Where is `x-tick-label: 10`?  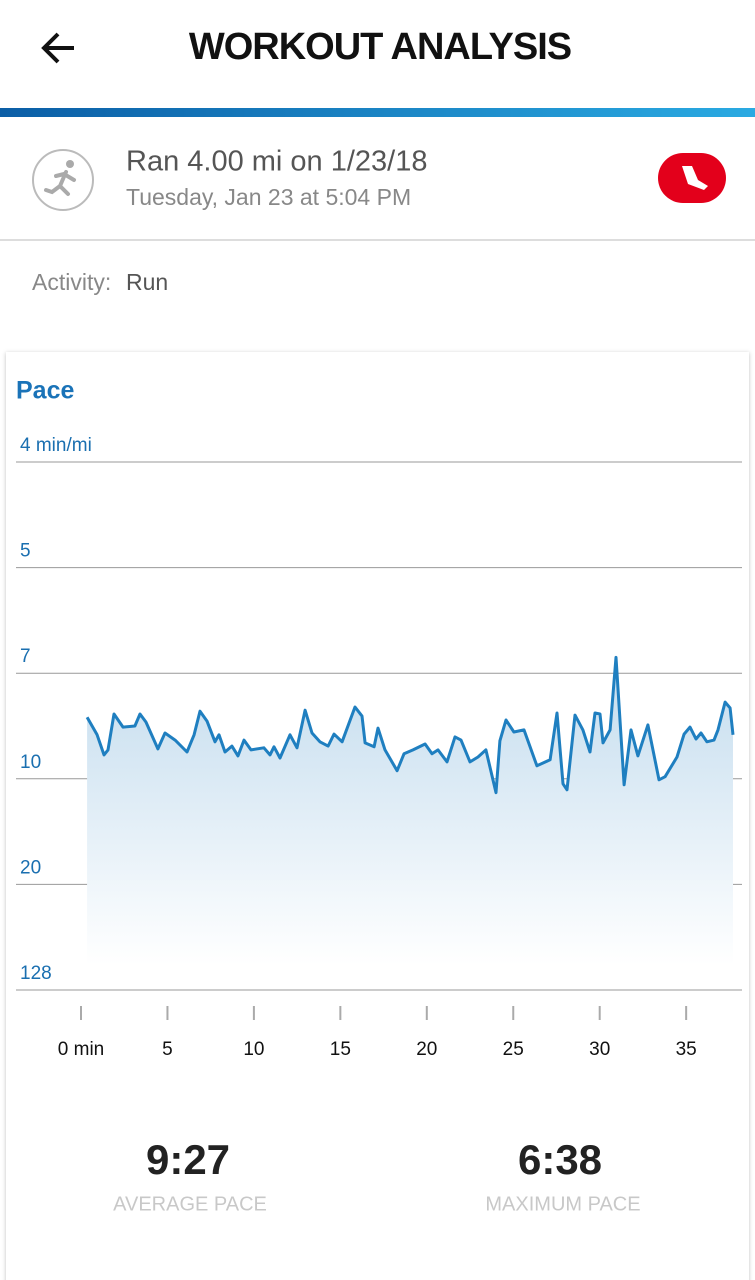
x-tick-label: 10 is located at coordinates (253, 1049).